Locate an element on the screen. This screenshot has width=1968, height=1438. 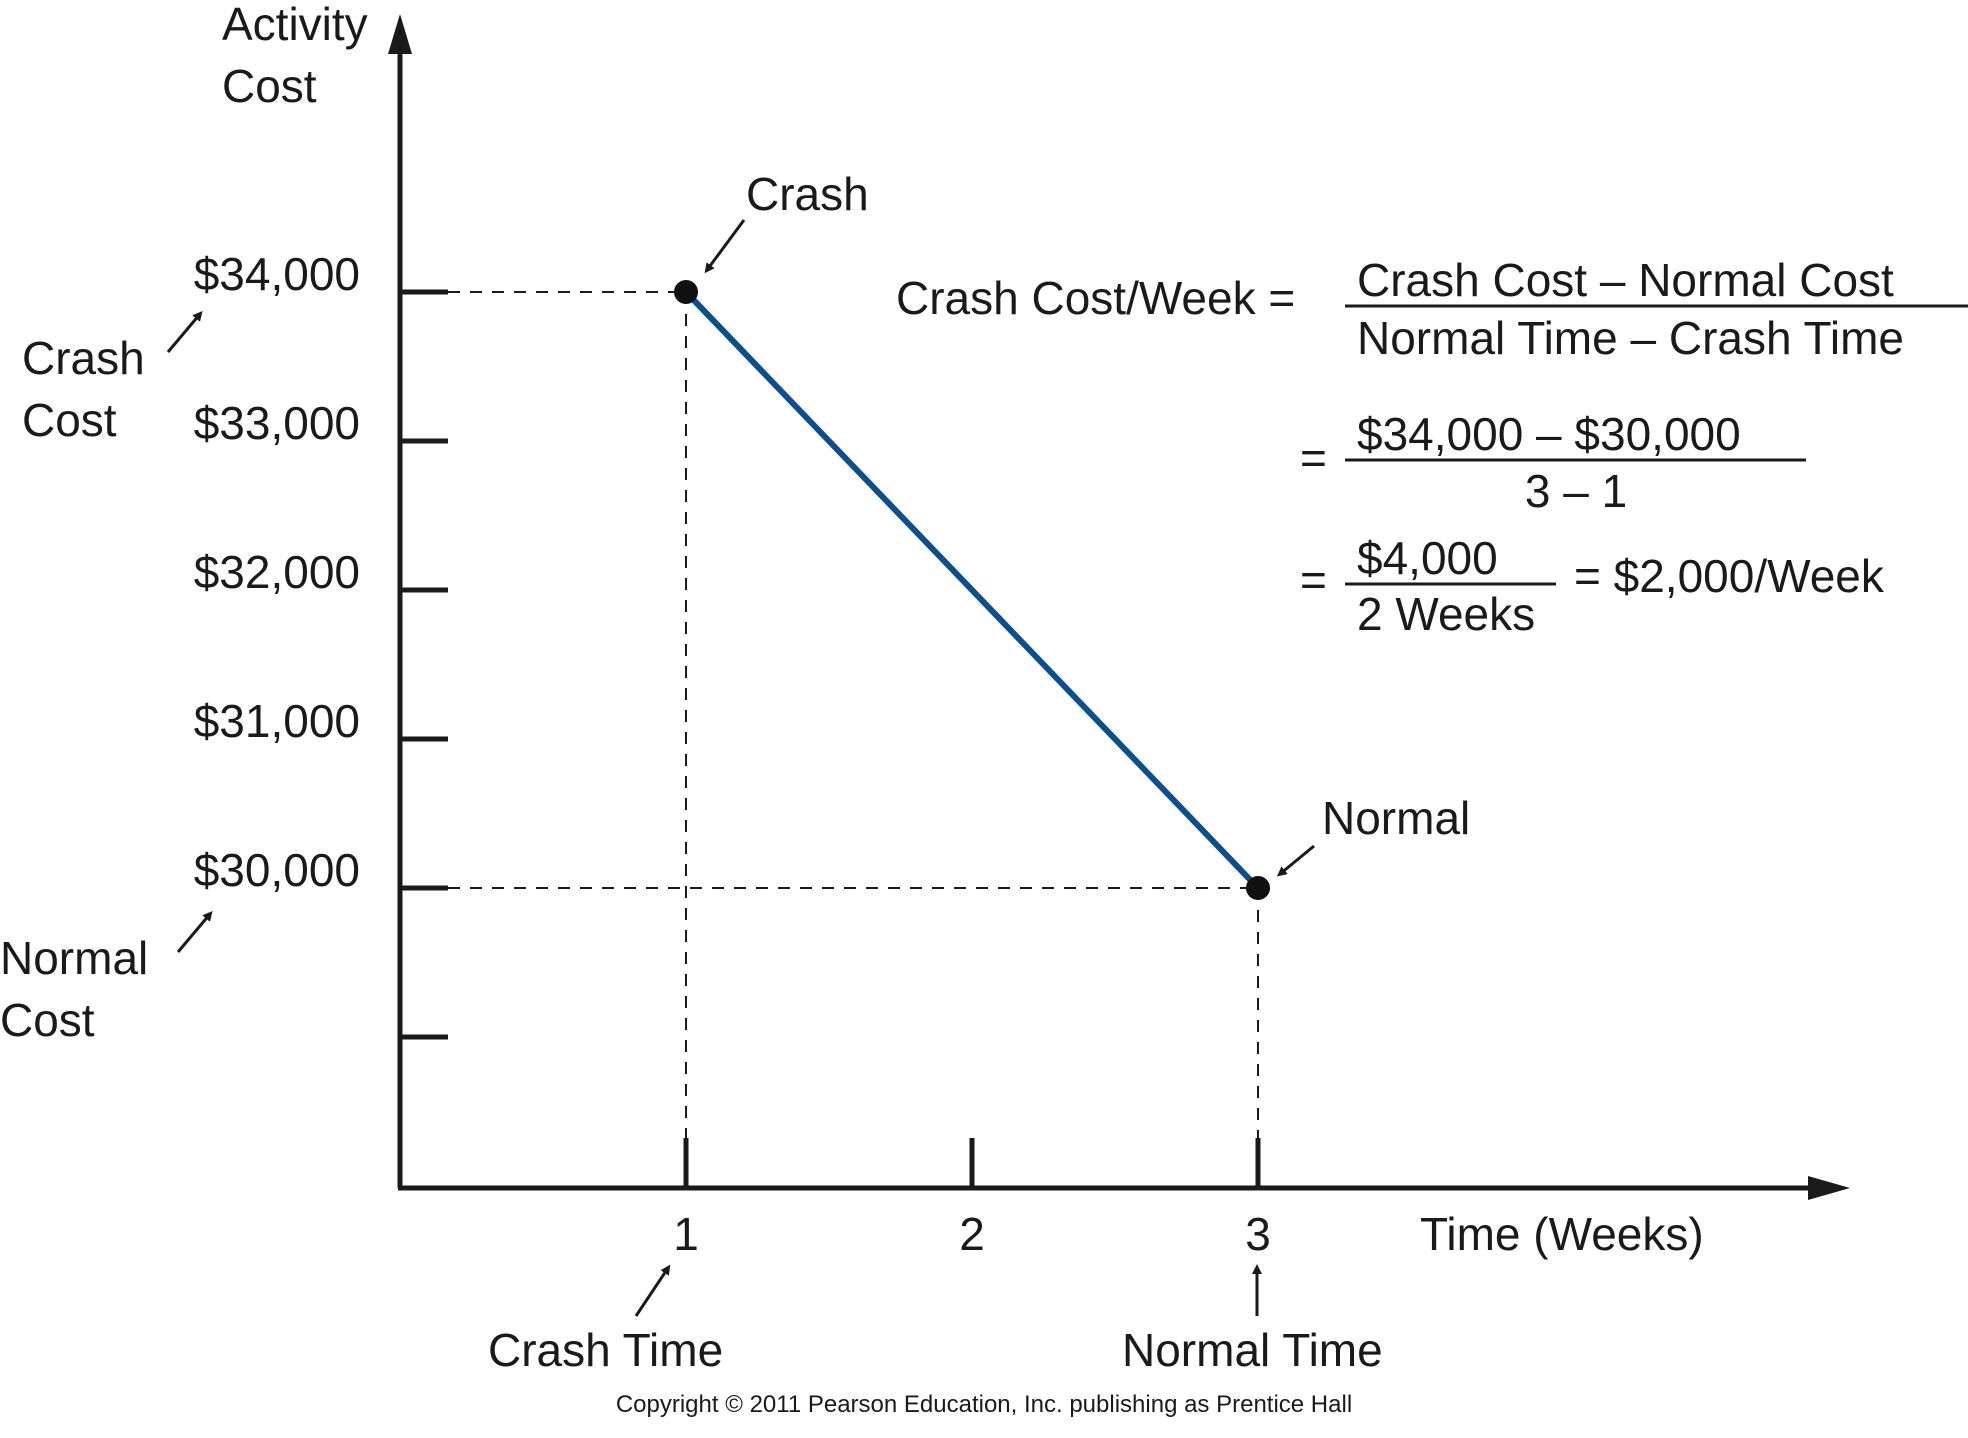
formula-equals-3: = is located at coordinates (1313, 580).